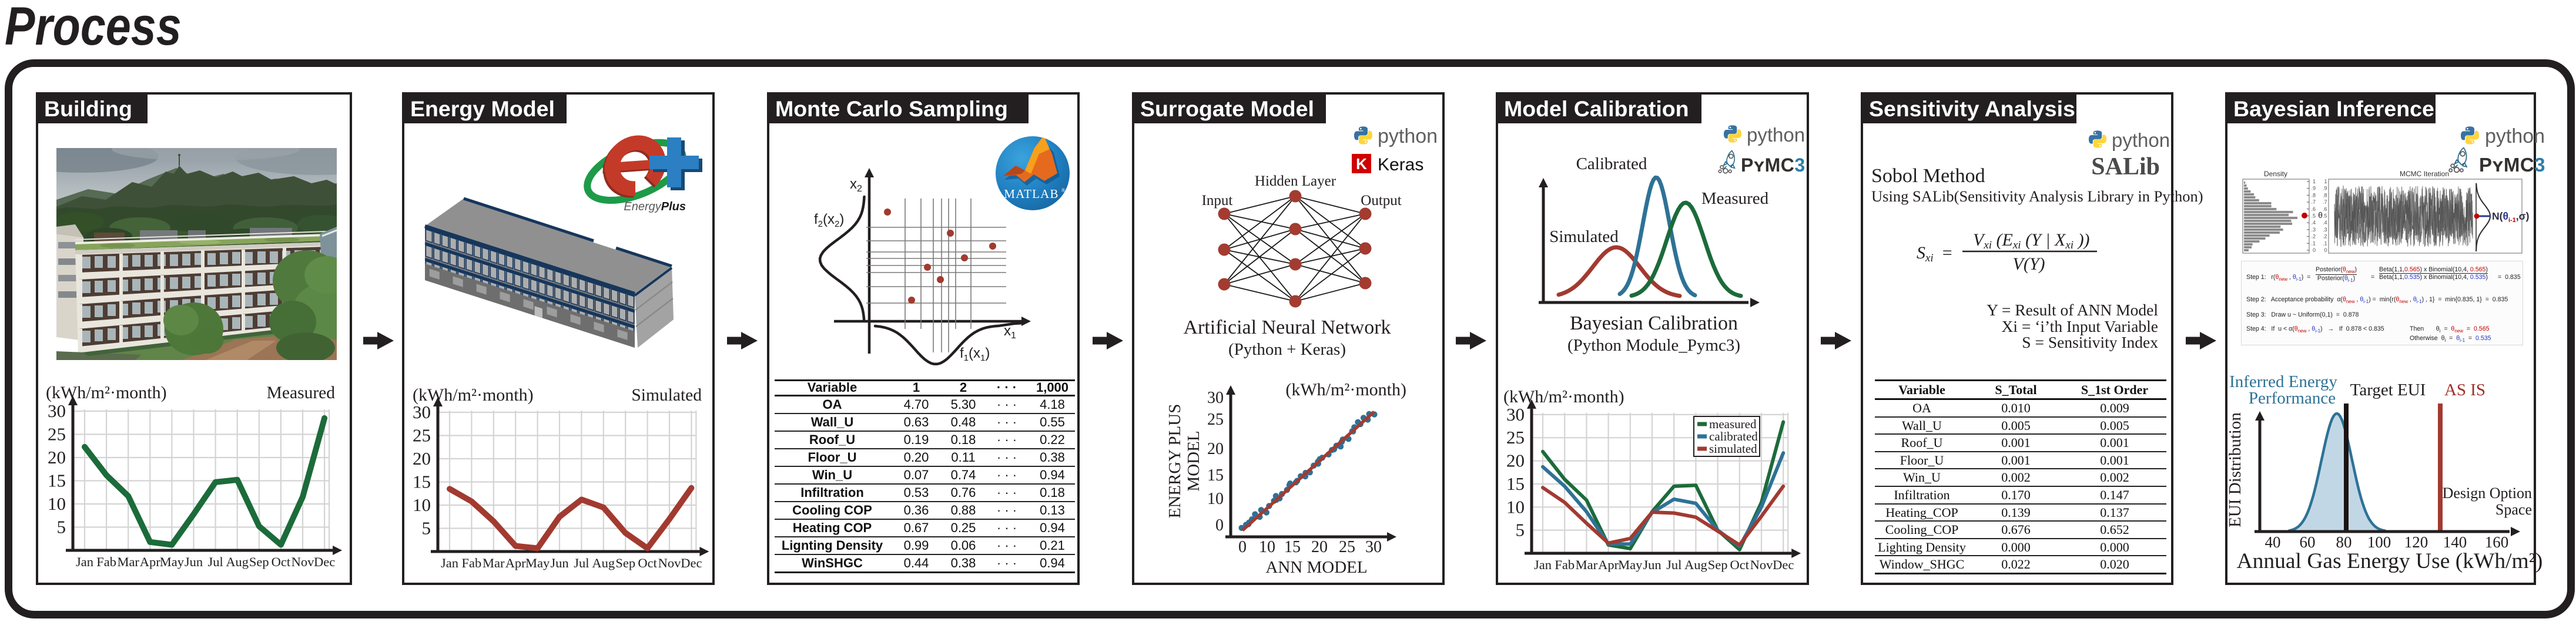 The image size is (2576, 622). What do you see at coordinates (2344, 542) in the screenshot?
I see `svg-text: 80` at bounding box center [2344, 542].